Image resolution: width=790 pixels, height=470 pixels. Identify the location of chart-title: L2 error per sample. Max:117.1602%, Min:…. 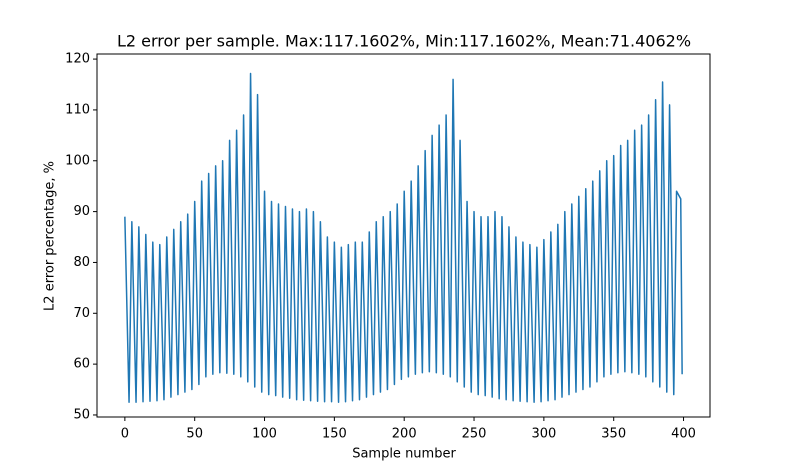
(404, 41).